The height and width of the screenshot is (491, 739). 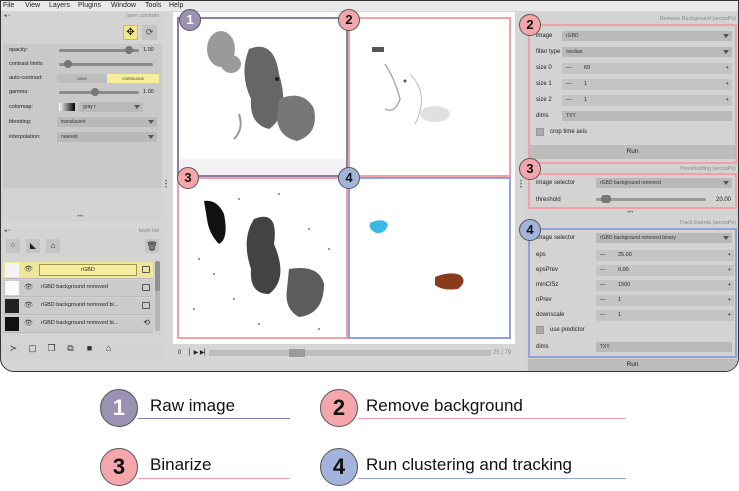 I want to click on home-icon: ⌂, so click(x=108, y=348).